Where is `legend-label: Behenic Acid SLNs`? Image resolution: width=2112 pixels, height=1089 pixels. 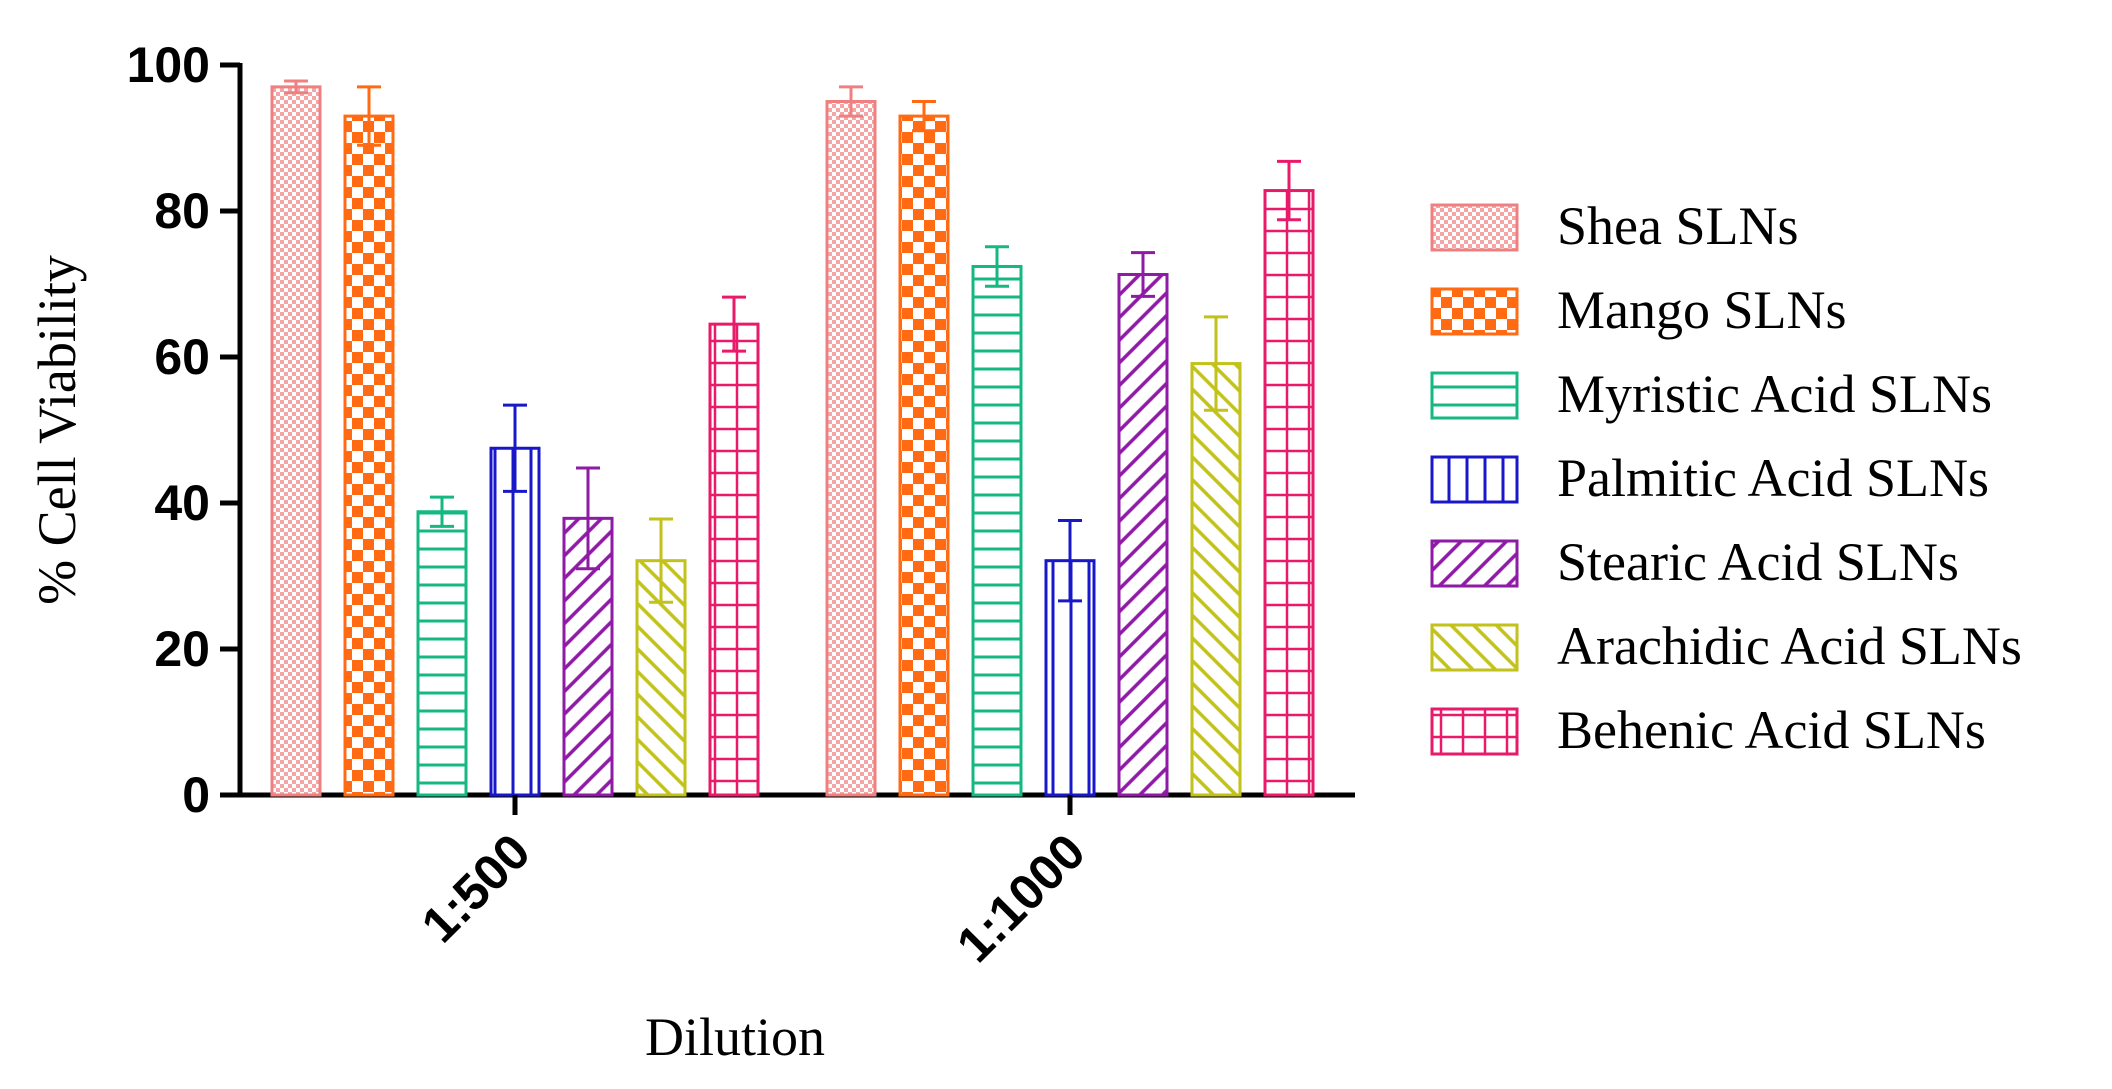 legend-label: Behenic Acid SLNs is located at coordinates (1771, 730).